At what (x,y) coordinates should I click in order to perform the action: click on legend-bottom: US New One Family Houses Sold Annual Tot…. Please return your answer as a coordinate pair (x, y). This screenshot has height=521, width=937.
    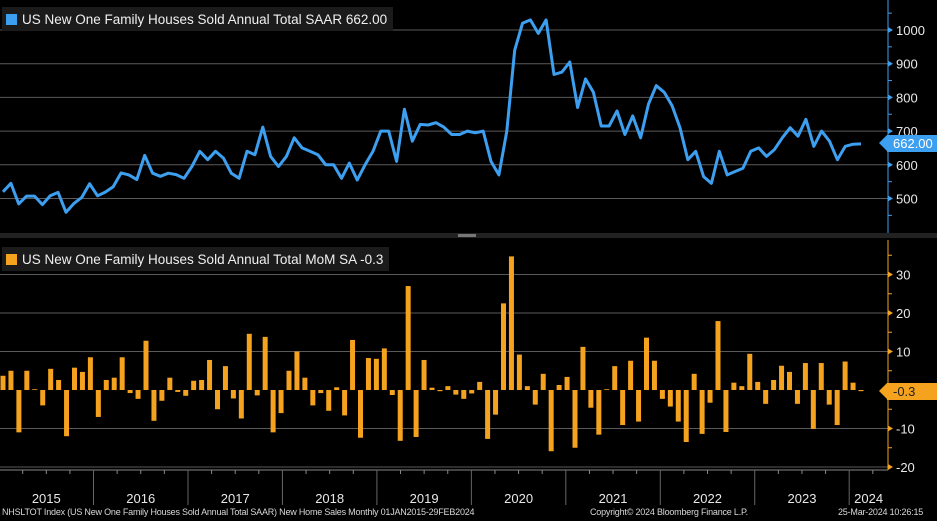
    Looking at the image, I should click on (196, 259).